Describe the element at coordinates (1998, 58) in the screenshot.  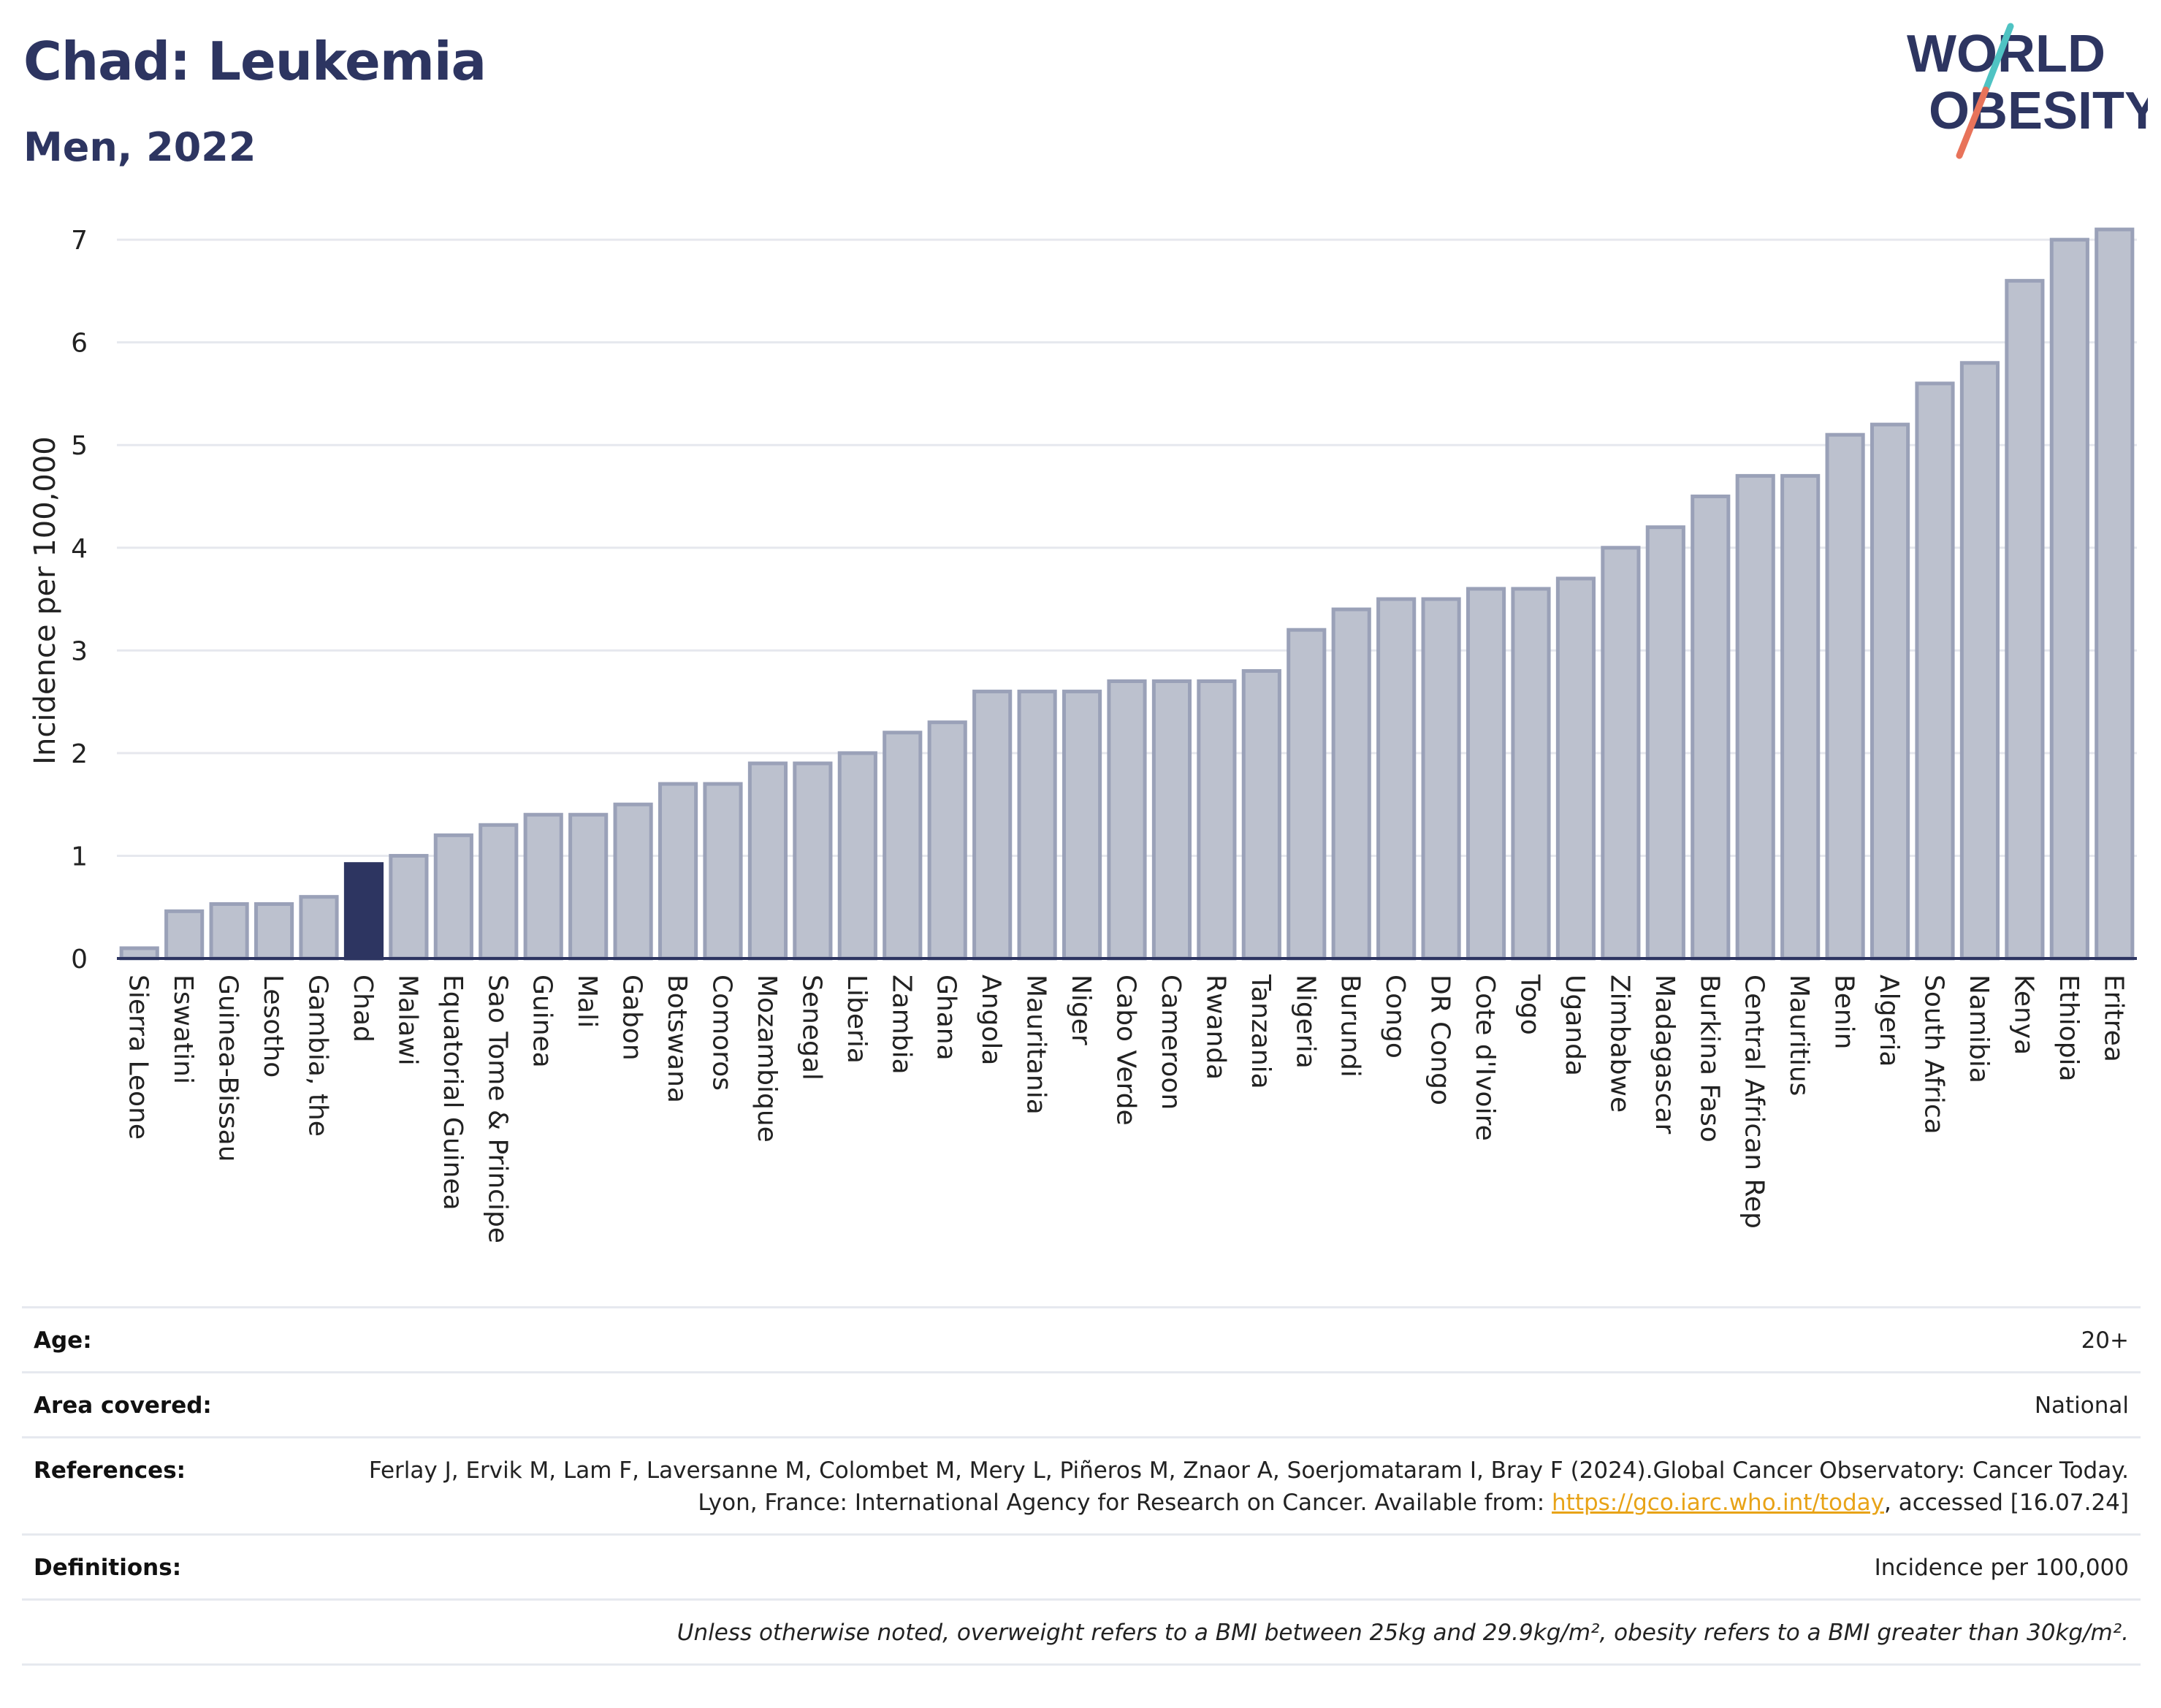
I see `logo-slash-teal` at that location.